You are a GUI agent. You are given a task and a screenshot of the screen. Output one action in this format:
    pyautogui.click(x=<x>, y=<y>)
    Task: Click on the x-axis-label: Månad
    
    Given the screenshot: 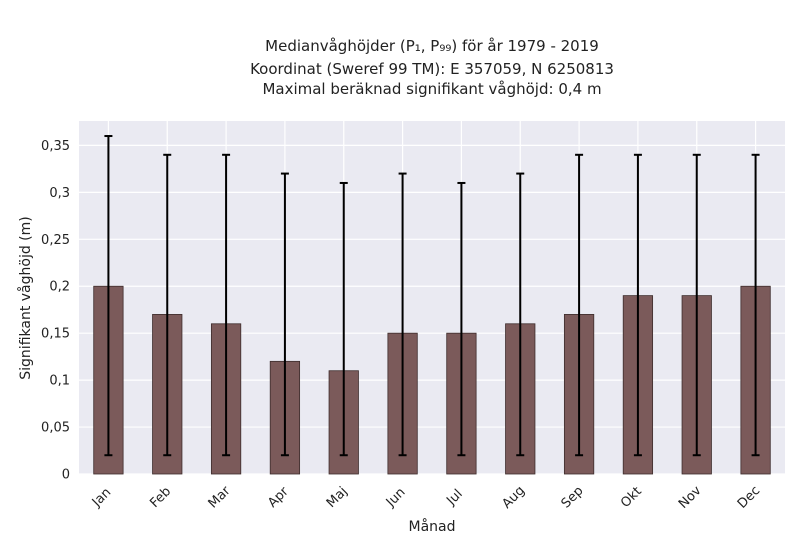 What is the action you would take?
    pyautogui.click(x=432, y=526)
    